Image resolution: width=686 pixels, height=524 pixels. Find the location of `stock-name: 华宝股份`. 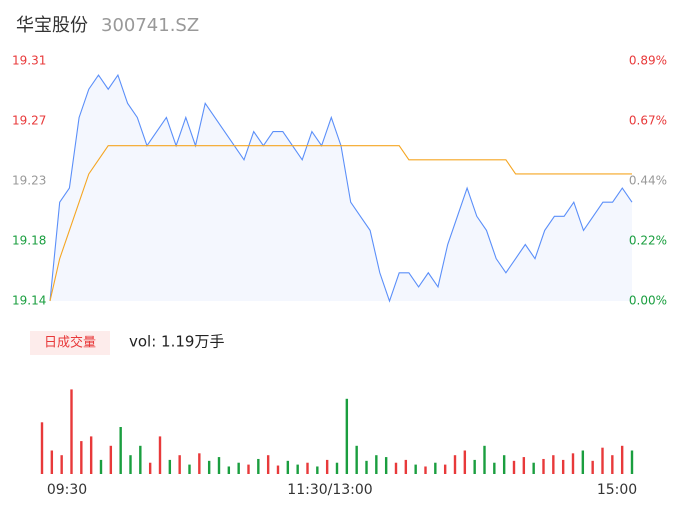

stock-name: 华宝股份 is located at coordinates (52, 25).